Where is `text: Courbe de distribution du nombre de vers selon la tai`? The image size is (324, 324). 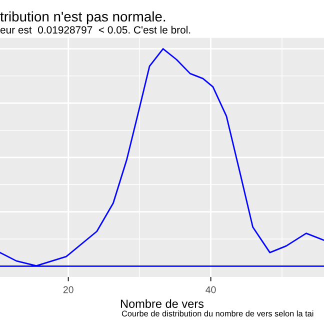 text: Courbe de distribution du nombre de vers selon la tai is located at coordinates (218, 313).